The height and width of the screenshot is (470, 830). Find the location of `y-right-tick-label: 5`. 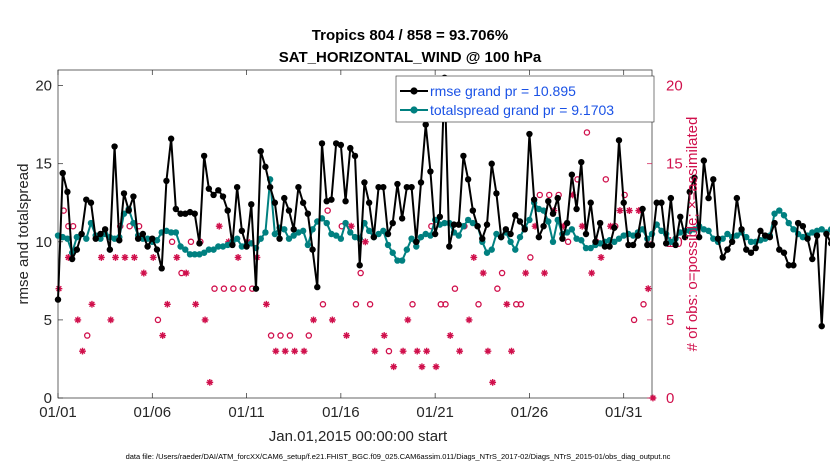

y-right-tick-label: 5 is located at coordinates (670, 320).